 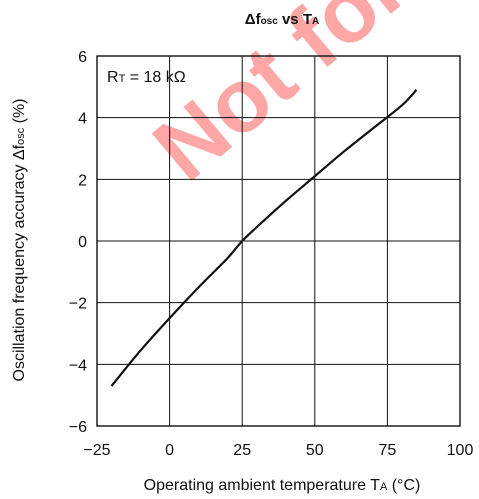 What do you see at coordinates (146, 77) in the screenshot?
I see `annotation-rt: RT = 18 kΩ` at bounding box center [146, 77].